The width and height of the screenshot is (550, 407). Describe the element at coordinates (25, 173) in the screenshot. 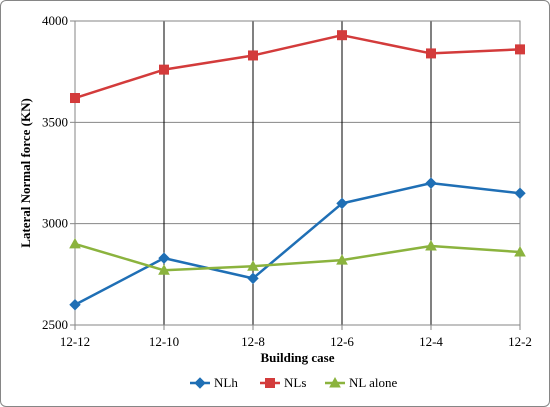

I see `y-axis-title: Lateral Normal force (KN)` at that location.